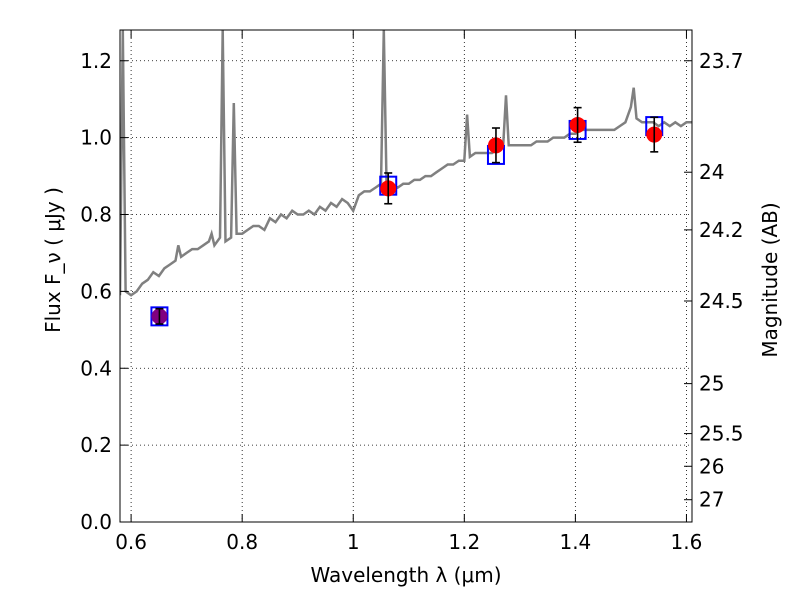 The width and height of the screenshot is (800, 600). I want to click on magnitude-tick-label: 23.7, so click(721, 61).